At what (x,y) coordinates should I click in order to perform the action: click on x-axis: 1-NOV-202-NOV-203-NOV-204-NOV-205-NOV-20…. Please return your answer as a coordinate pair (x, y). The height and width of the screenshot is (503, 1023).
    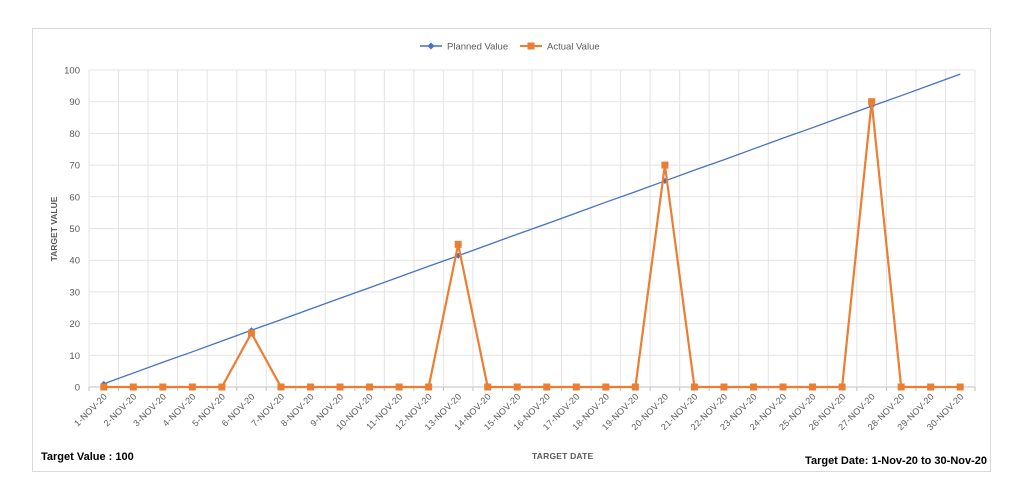
    Looking at the image, I should click on (524, 409).